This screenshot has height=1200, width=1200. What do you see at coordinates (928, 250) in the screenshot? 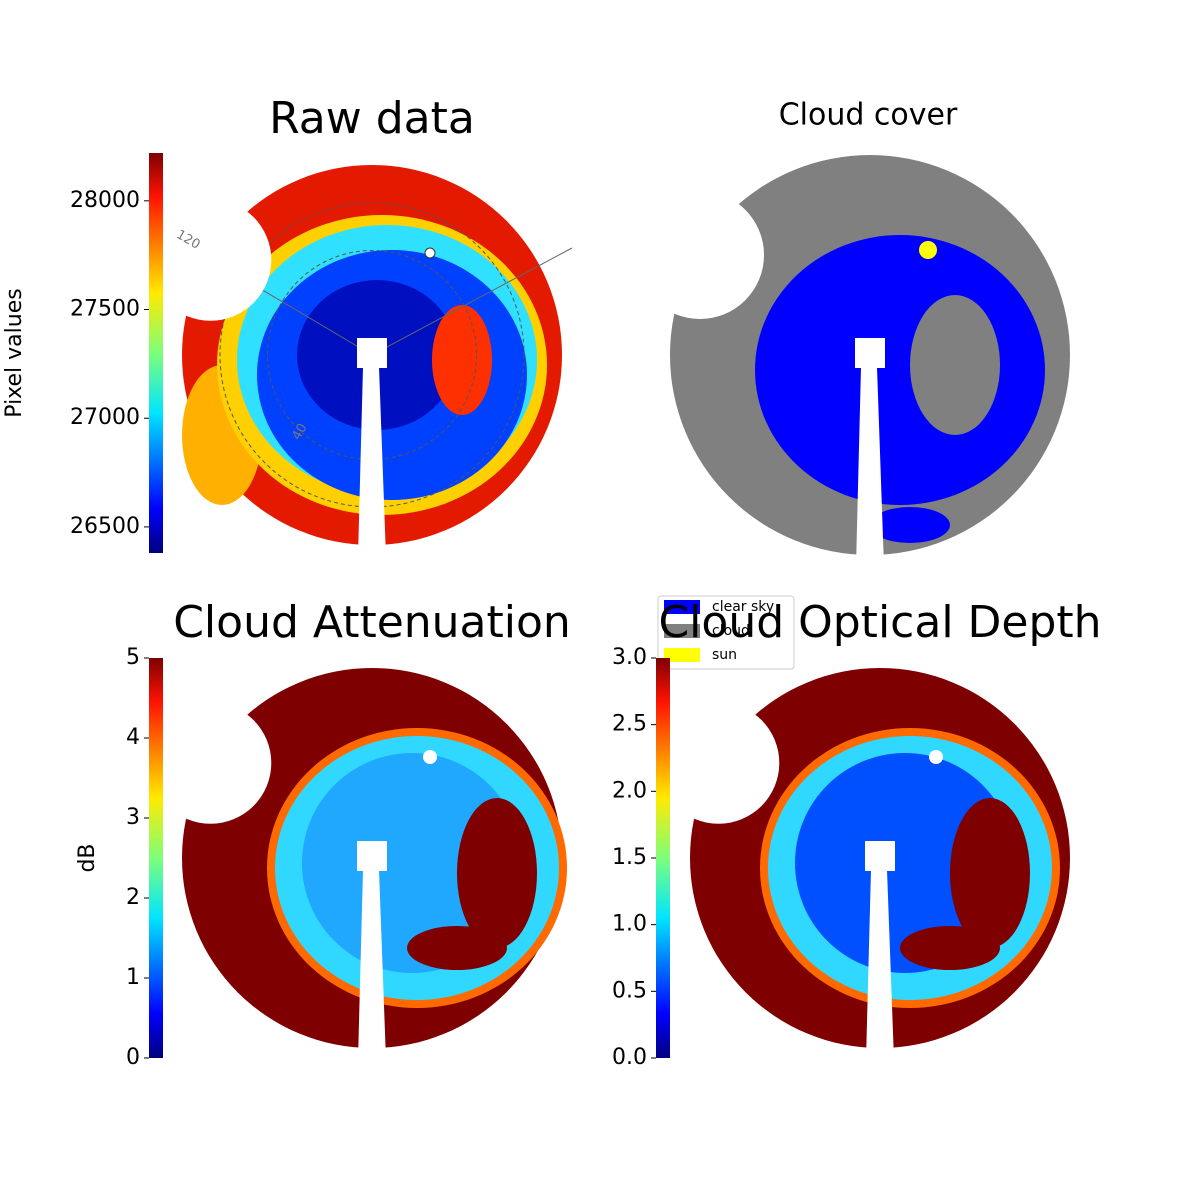
I see `sun-region` at bounding box center [928, 250].